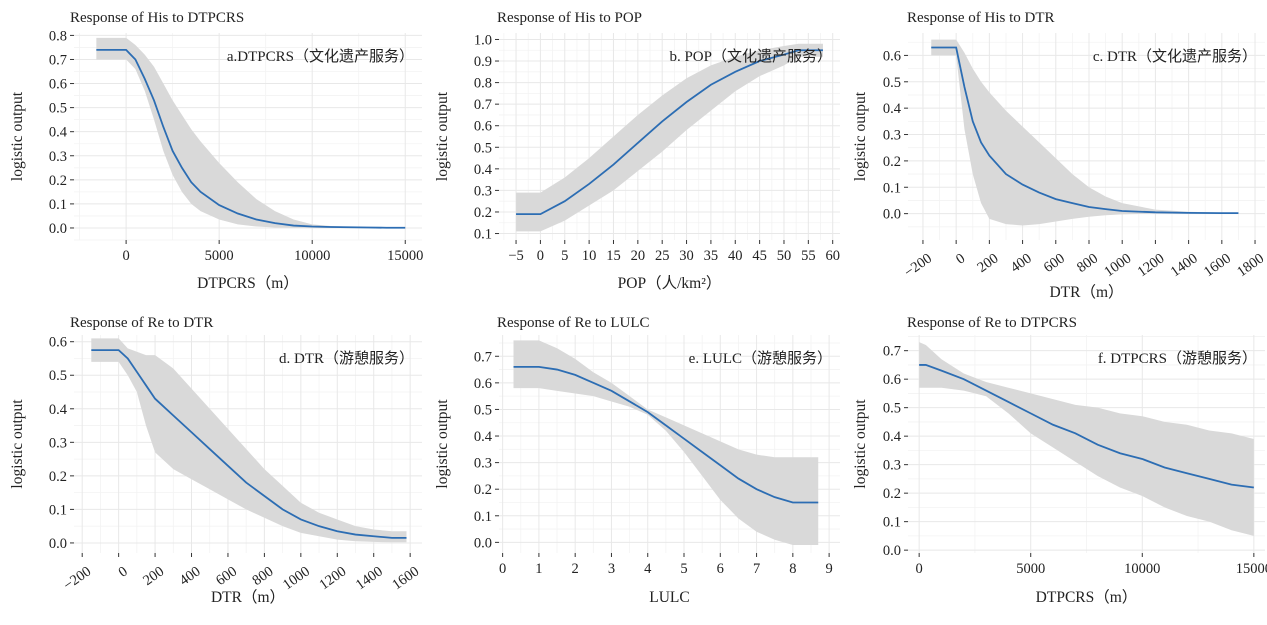 This screenshot has width=1267, height=625. Describe the element at coordinates (611, 569) in the screenshot. I see `x-tick-label: 3` at that location.